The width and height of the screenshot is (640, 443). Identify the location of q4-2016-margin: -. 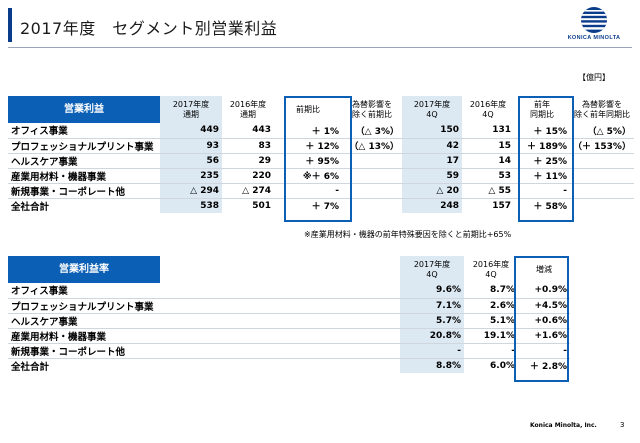
(491, 351).